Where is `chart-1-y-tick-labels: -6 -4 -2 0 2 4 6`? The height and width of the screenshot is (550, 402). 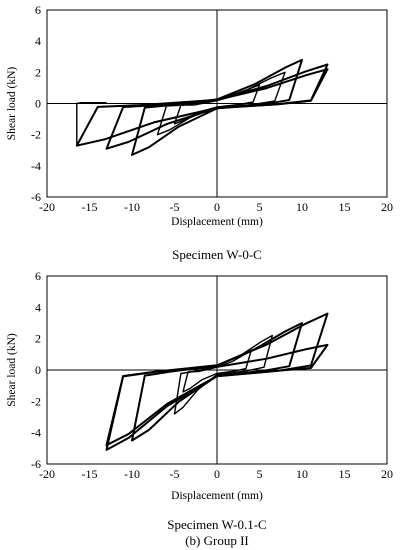 chart-1-y-tick-labels: -6 -4 -2 0 2 4 6 is located at coordinates (36, 103).